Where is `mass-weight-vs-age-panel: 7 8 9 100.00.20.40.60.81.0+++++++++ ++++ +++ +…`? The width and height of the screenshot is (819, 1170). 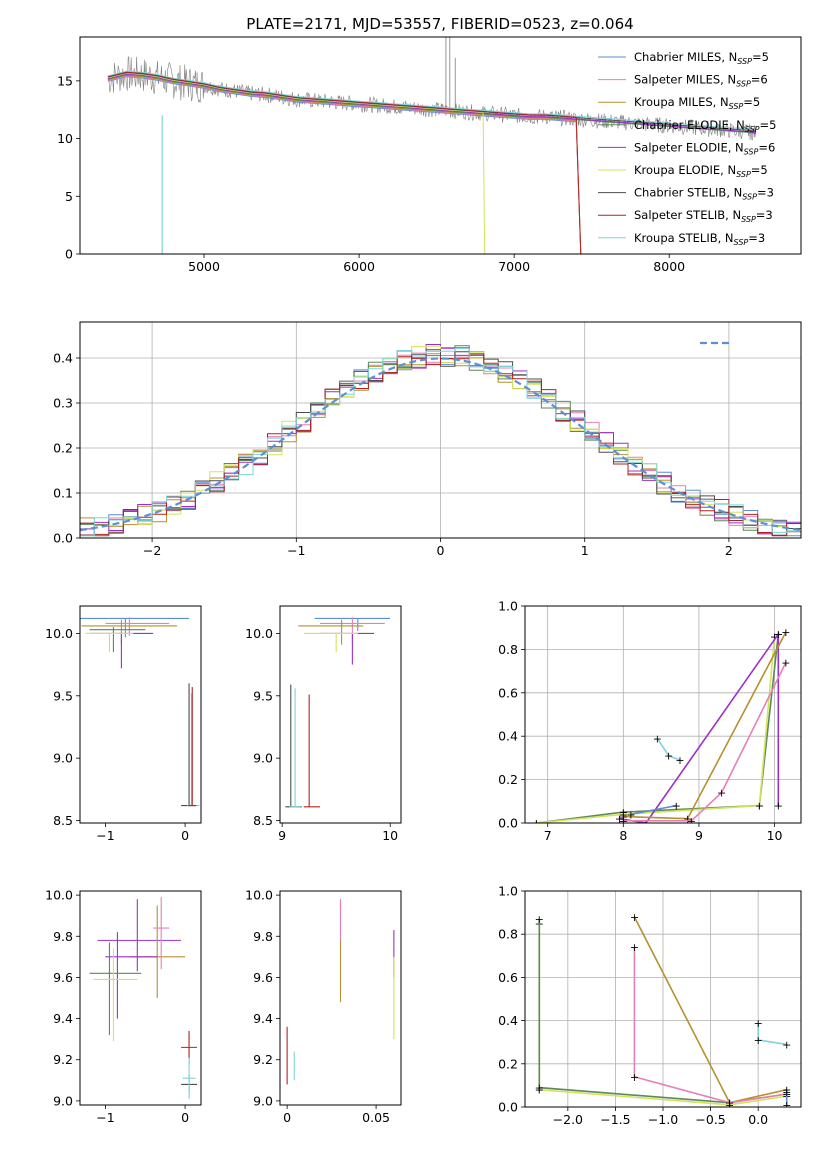
mass-weight-vs-age-panel: 7 8 9 100.00.20.40.60.81.0+++++++++ ++++ +++ +… is located at coordinates (650, 721).